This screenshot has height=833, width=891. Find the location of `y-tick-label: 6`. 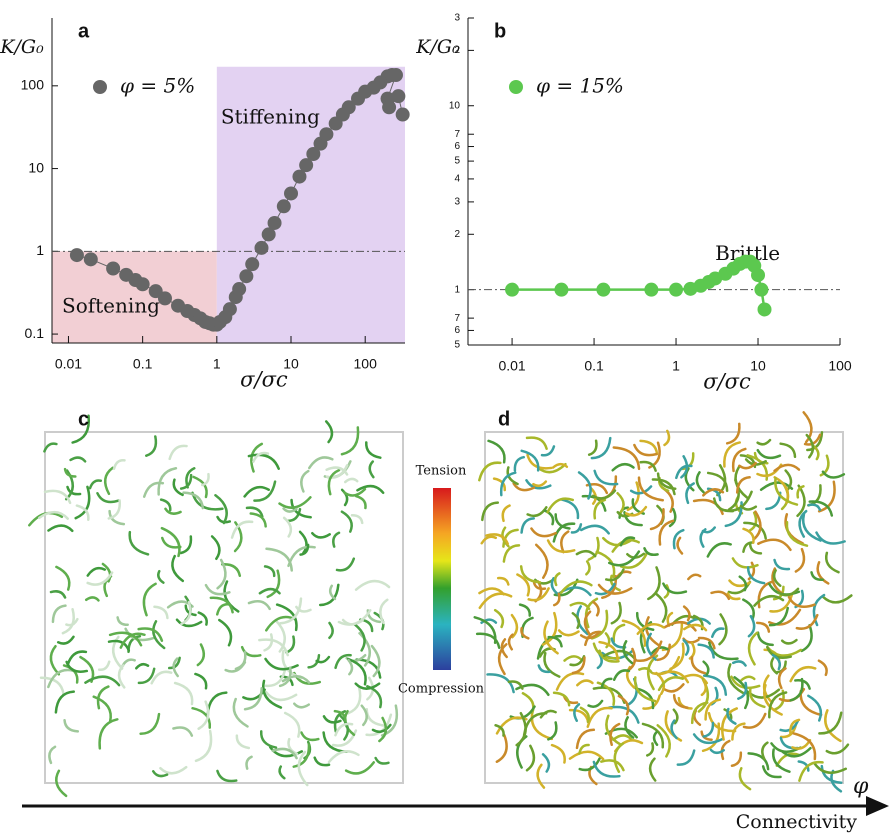

y-tick-label: 6 is located at coordinates (457, 330).